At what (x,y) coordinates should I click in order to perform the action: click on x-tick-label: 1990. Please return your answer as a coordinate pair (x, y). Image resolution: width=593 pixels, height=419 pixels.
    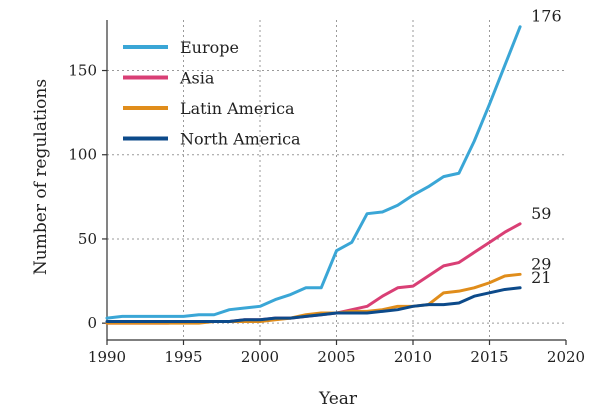
    Looking at the image, I should click on (107, 357).